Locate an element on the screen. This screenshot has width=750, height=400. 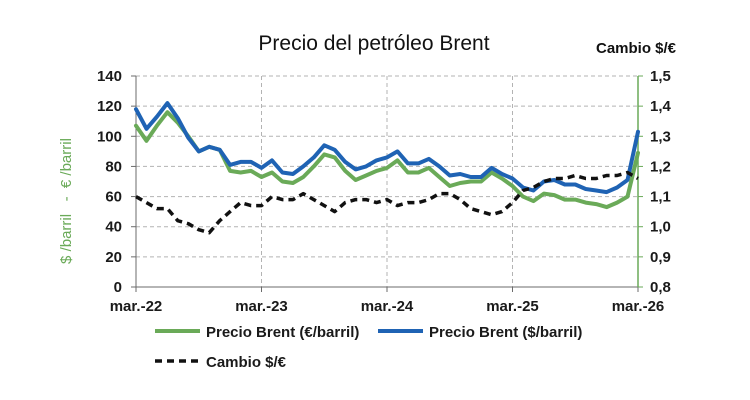
x-tick-label: mar.-22 is located at coordinates (136, 306).